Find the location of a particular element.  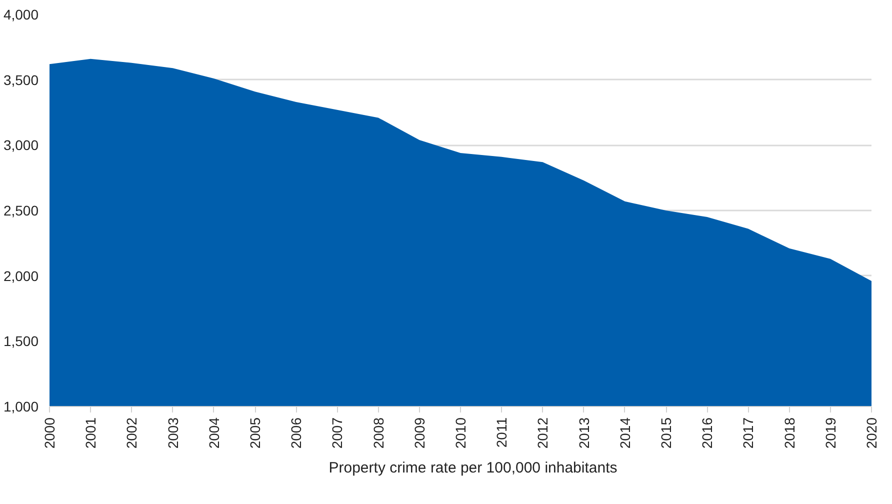

x-tick-label: 2006 is located at coordinates (296, 433).